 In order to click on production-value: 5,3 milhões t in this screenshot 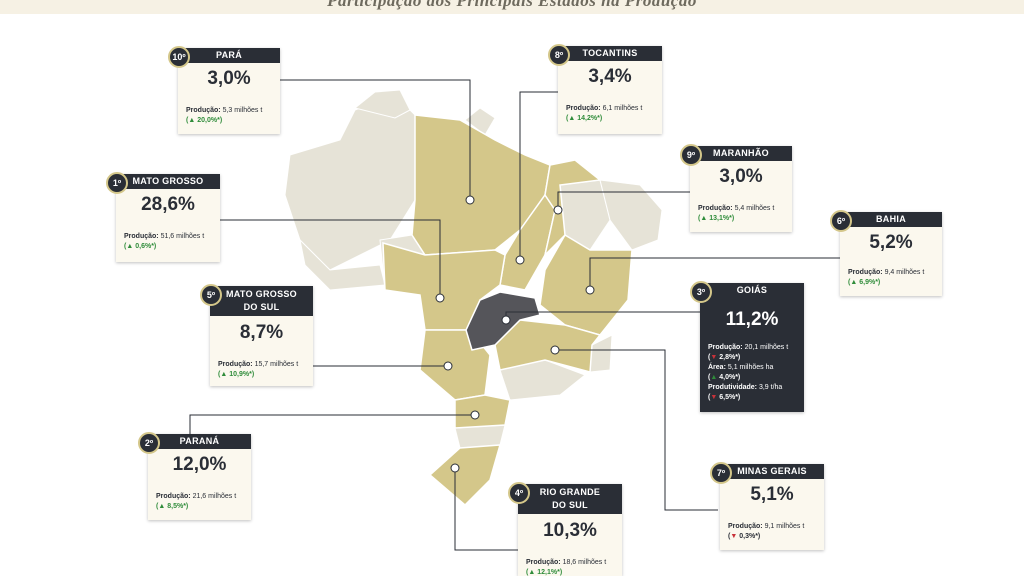, I will do `click(242, 110)`.